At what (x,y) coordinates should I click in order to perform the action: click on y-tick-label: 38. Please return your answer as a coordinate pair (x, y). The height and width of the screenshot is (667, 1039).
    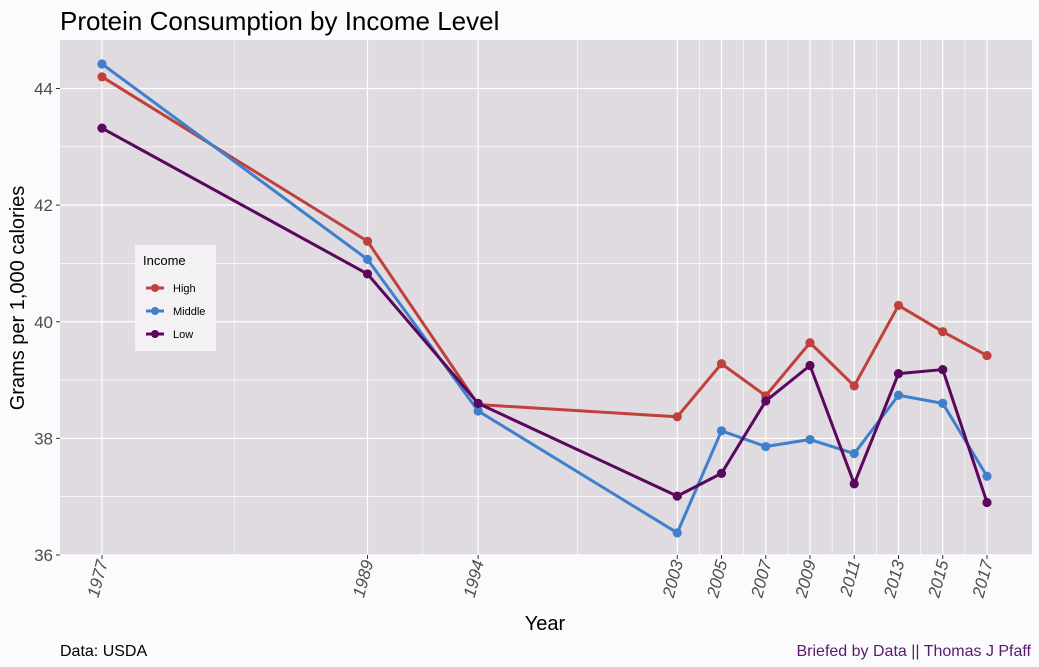
    Looking at the image, I should click on (43, 438).